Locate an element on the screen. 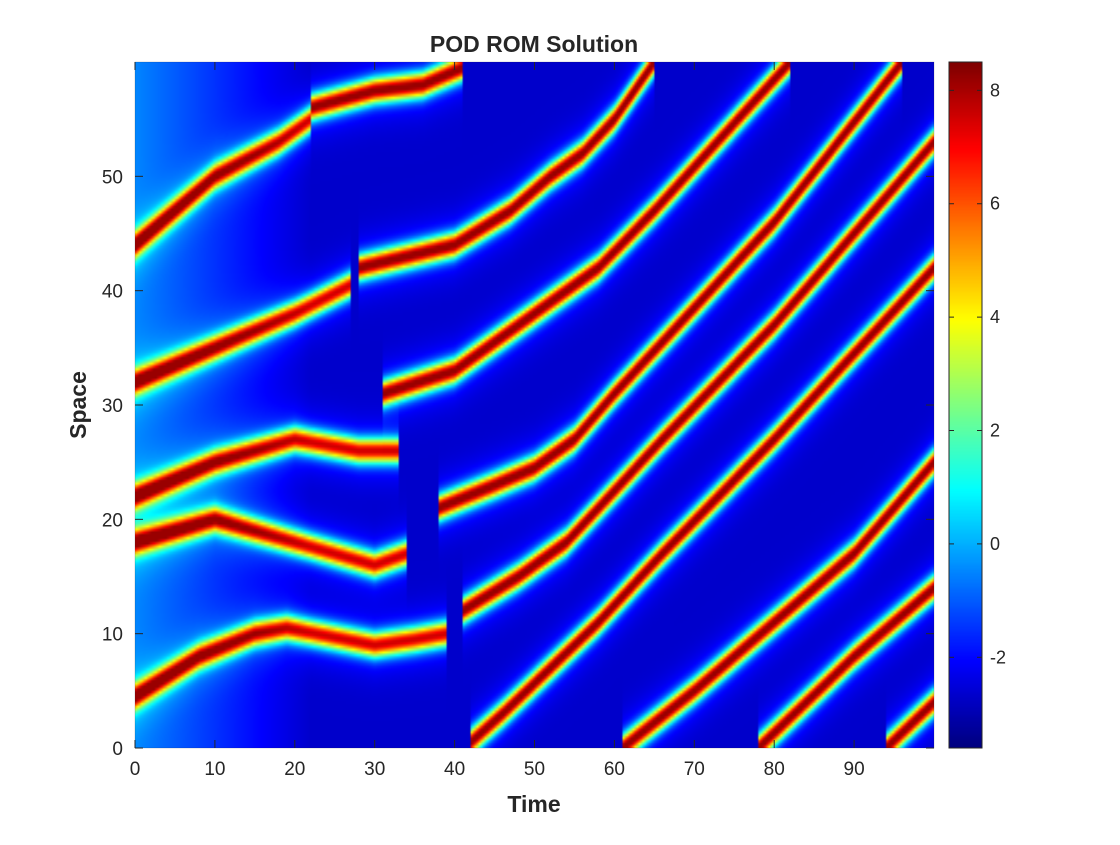  colorbar-frame is located at coordinates (965, 405).